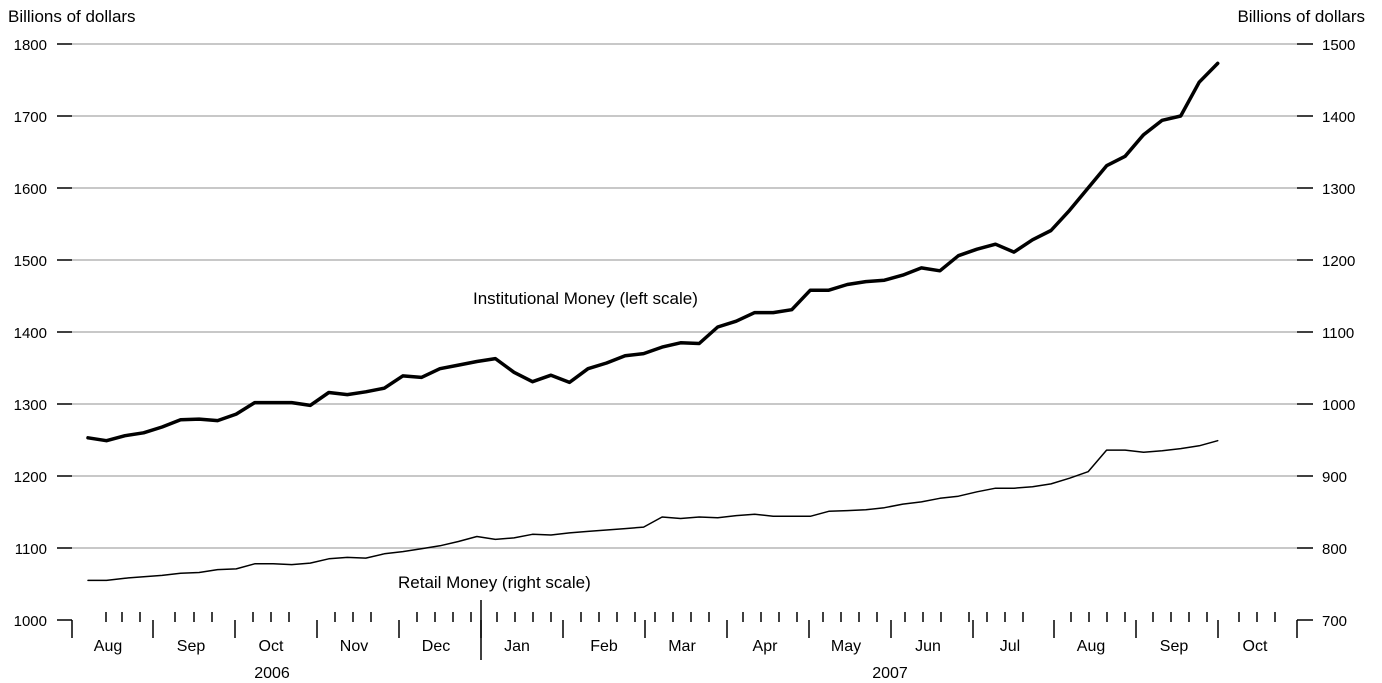 Image resolution: width=1382 pixels, height=683 pixels. I want to click on right-axis-tick-label: 1500, so click(1338, 45).